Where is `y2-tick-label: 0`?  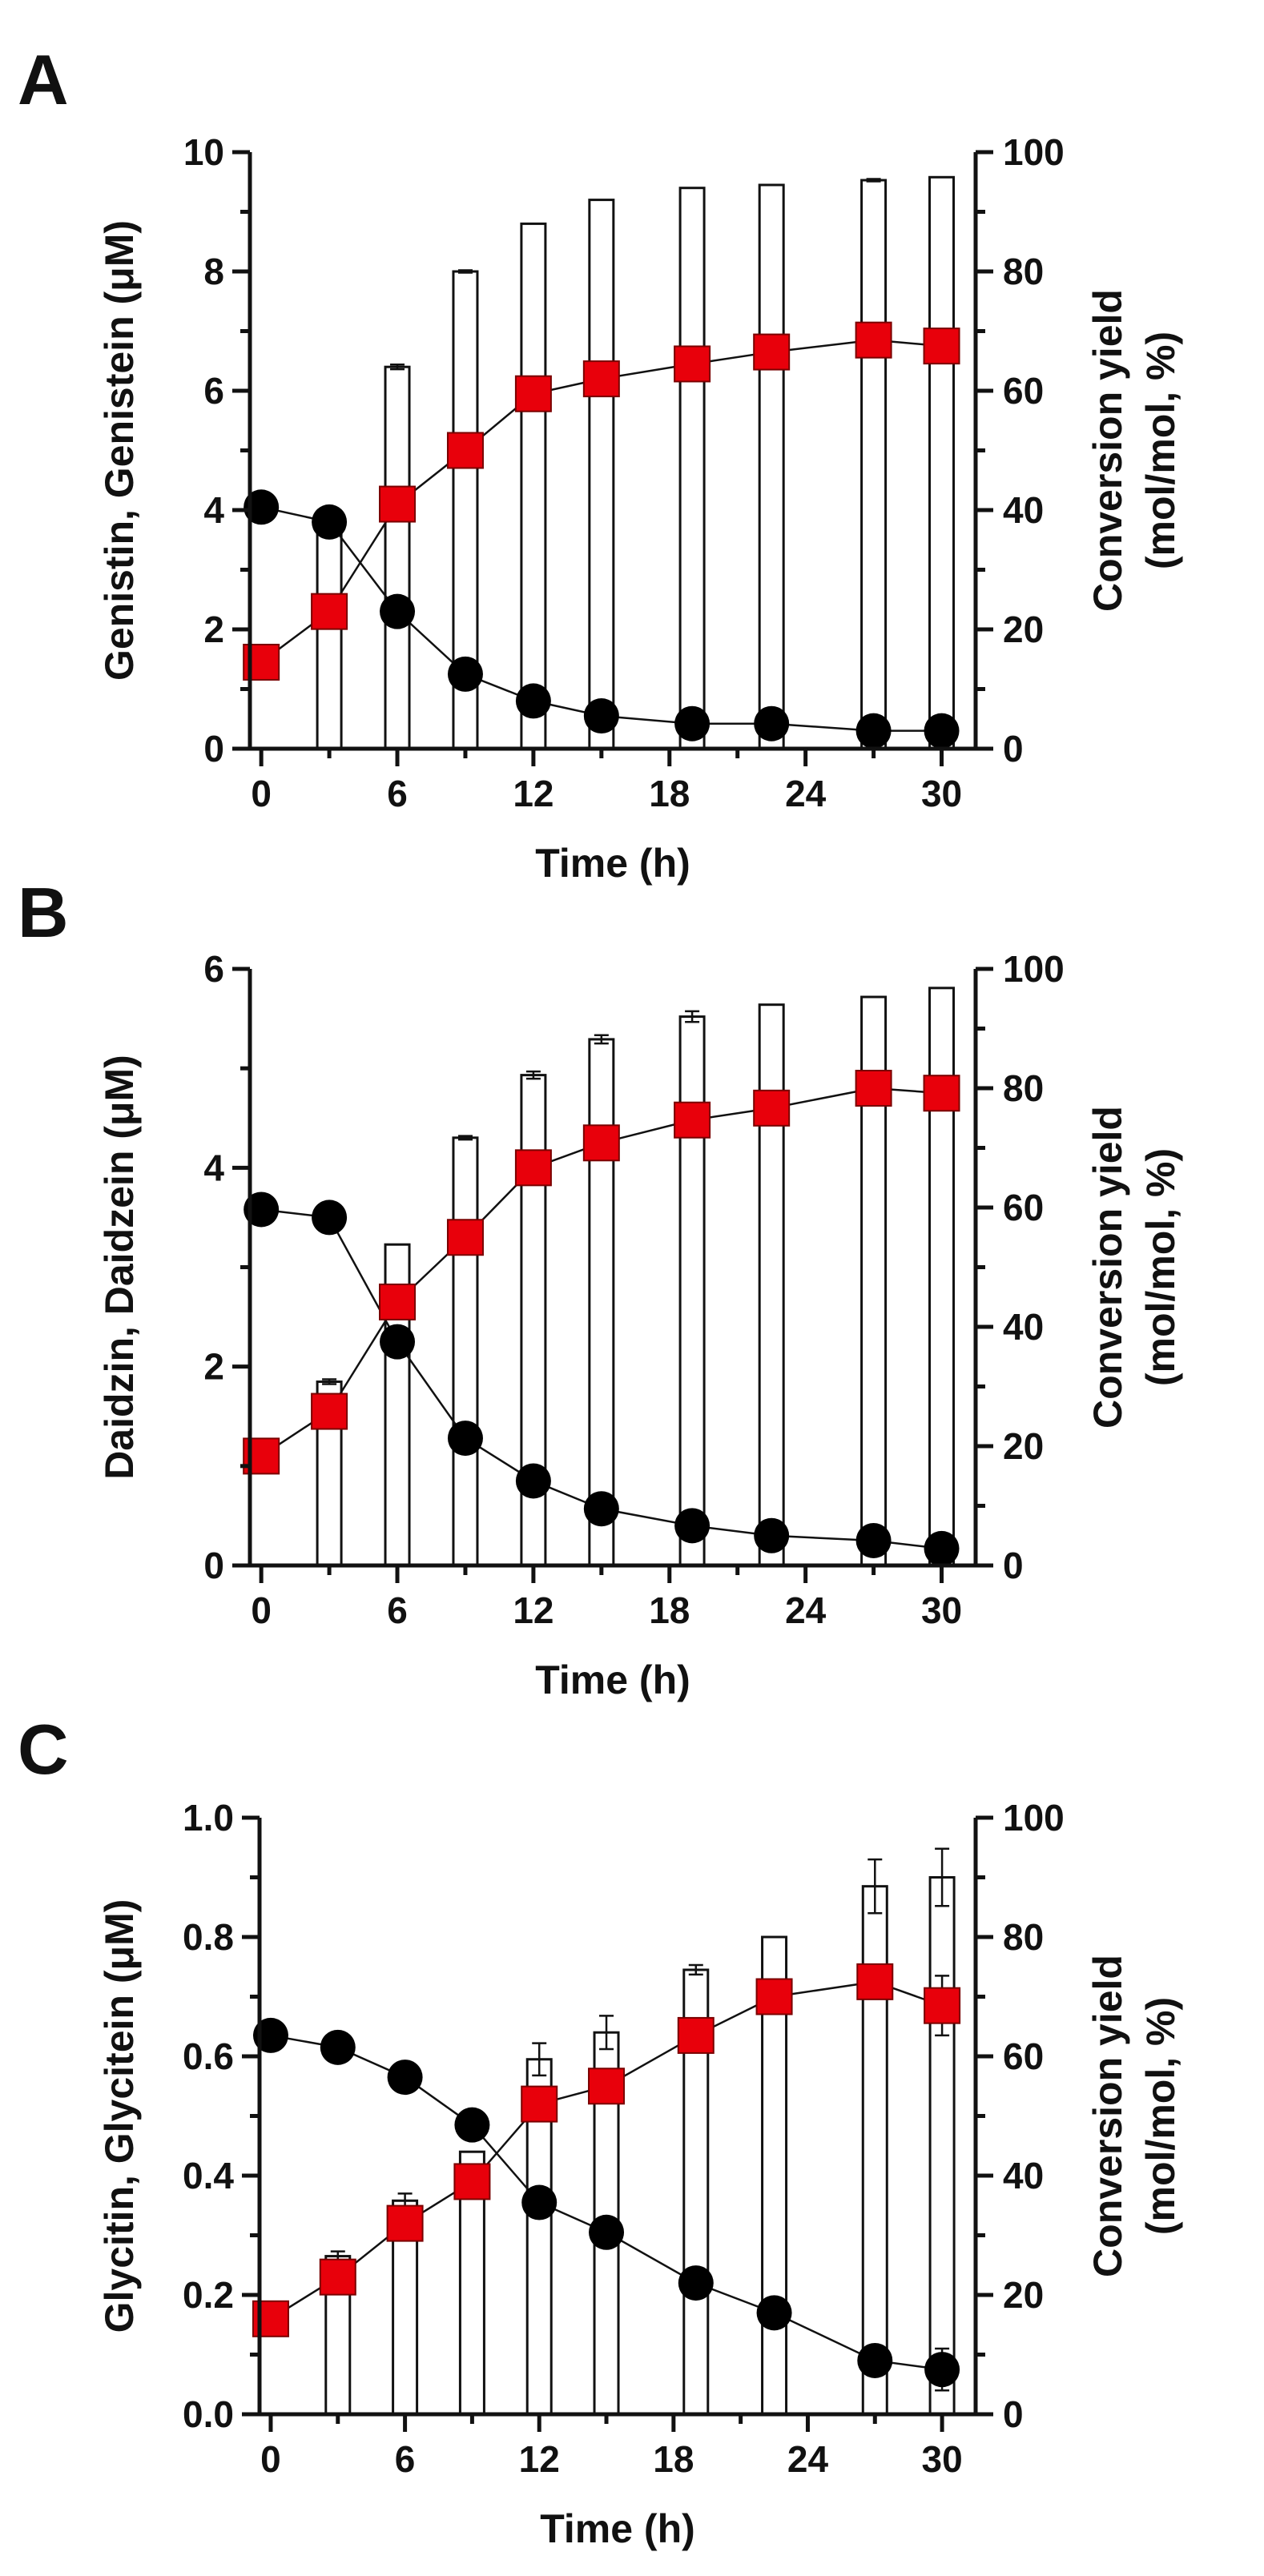 y2-tick-label: 0 is located at coordinates (1014, 1565).